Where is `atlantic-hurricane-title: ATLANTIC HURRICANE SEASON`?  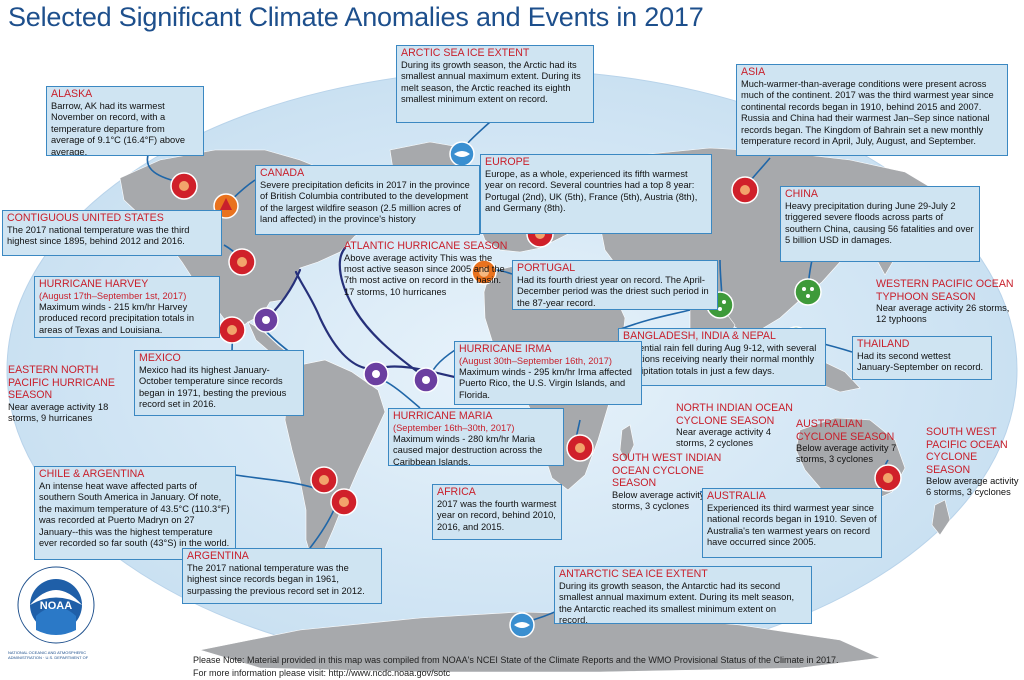
atlantic-hurricane-title: ATLANTIC HURRICANE SEASON is located at coordinates (426, 246).